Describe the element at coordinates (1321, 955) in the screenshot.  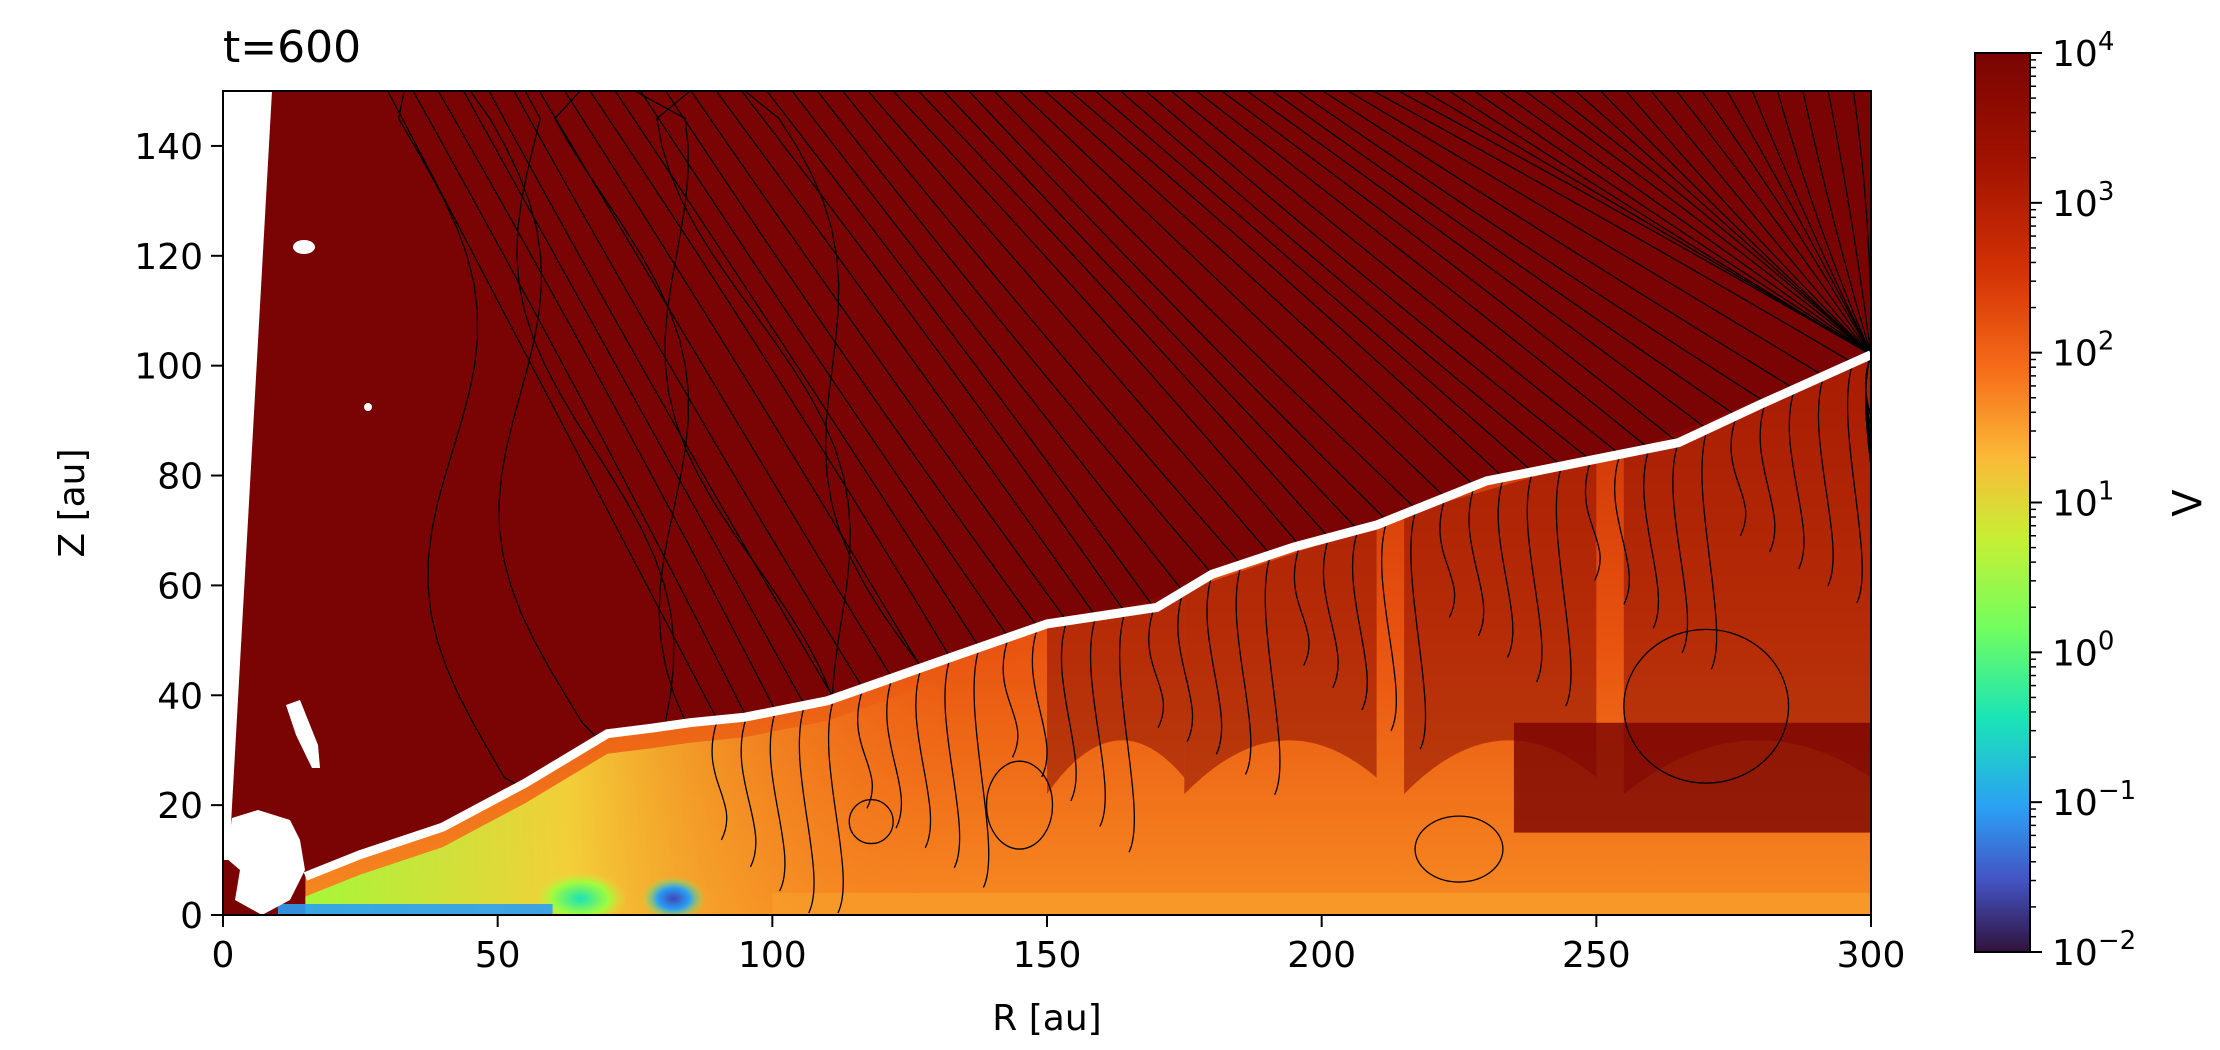
I see `x-tick-label: 200` at that location.